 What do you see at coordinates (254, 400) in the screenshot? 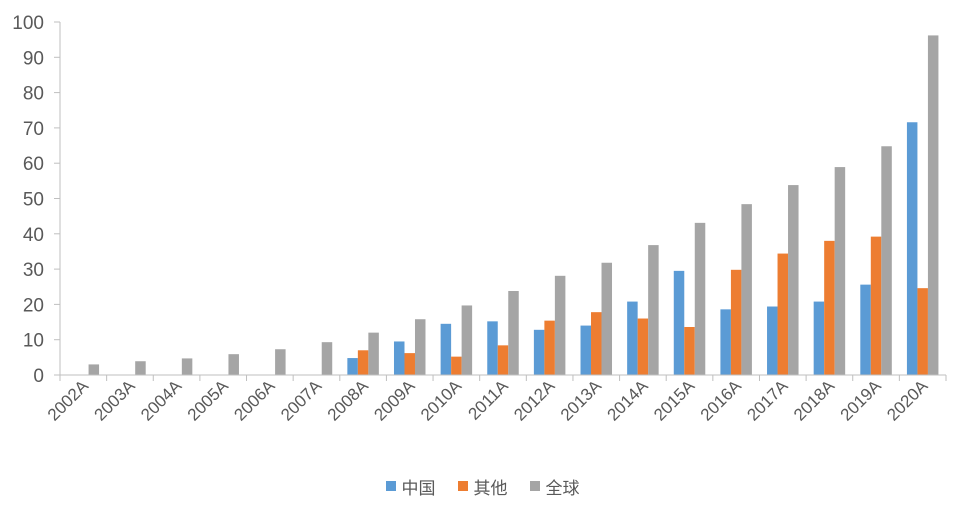
I see `x-tick-label: 2006A` at bounding box center [254, 400].